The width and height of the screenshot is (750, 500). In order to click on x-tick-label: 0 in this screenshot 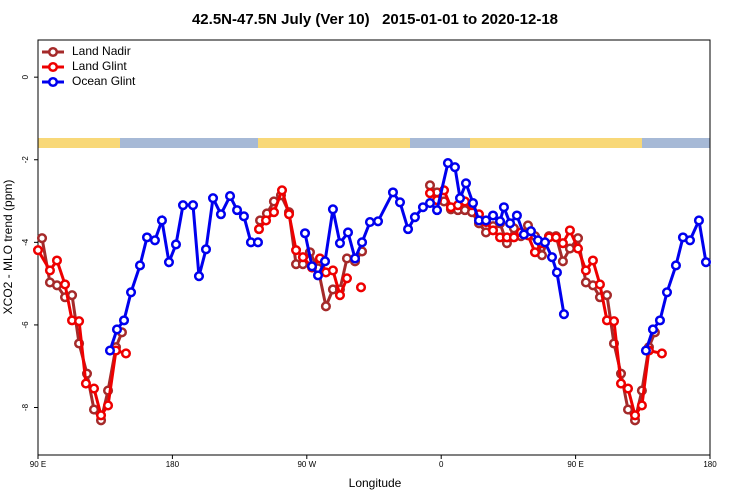, I will do `click(441, 464)`.